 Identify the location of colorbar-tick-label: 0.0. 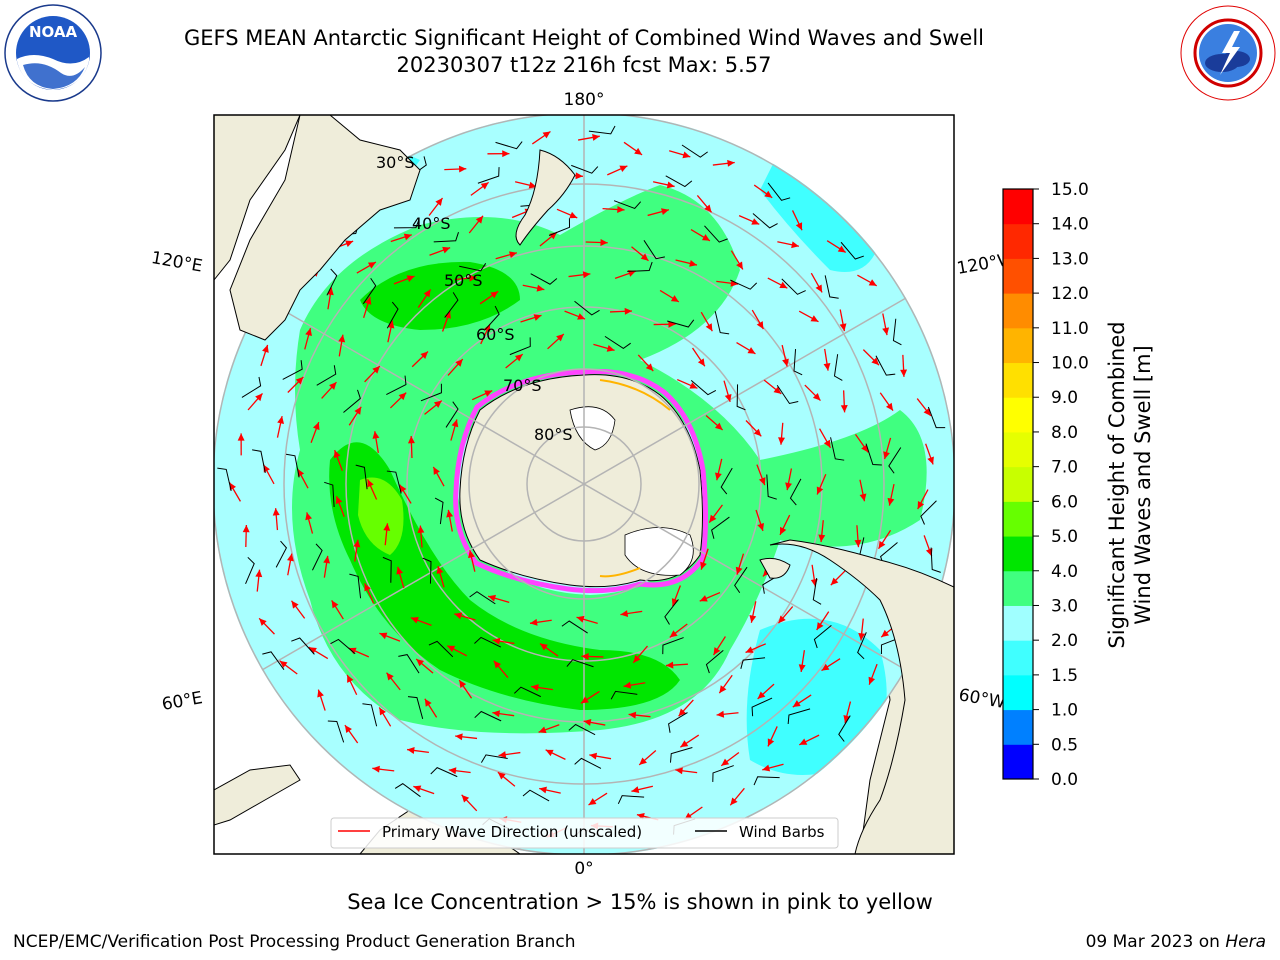
(1064, 780).